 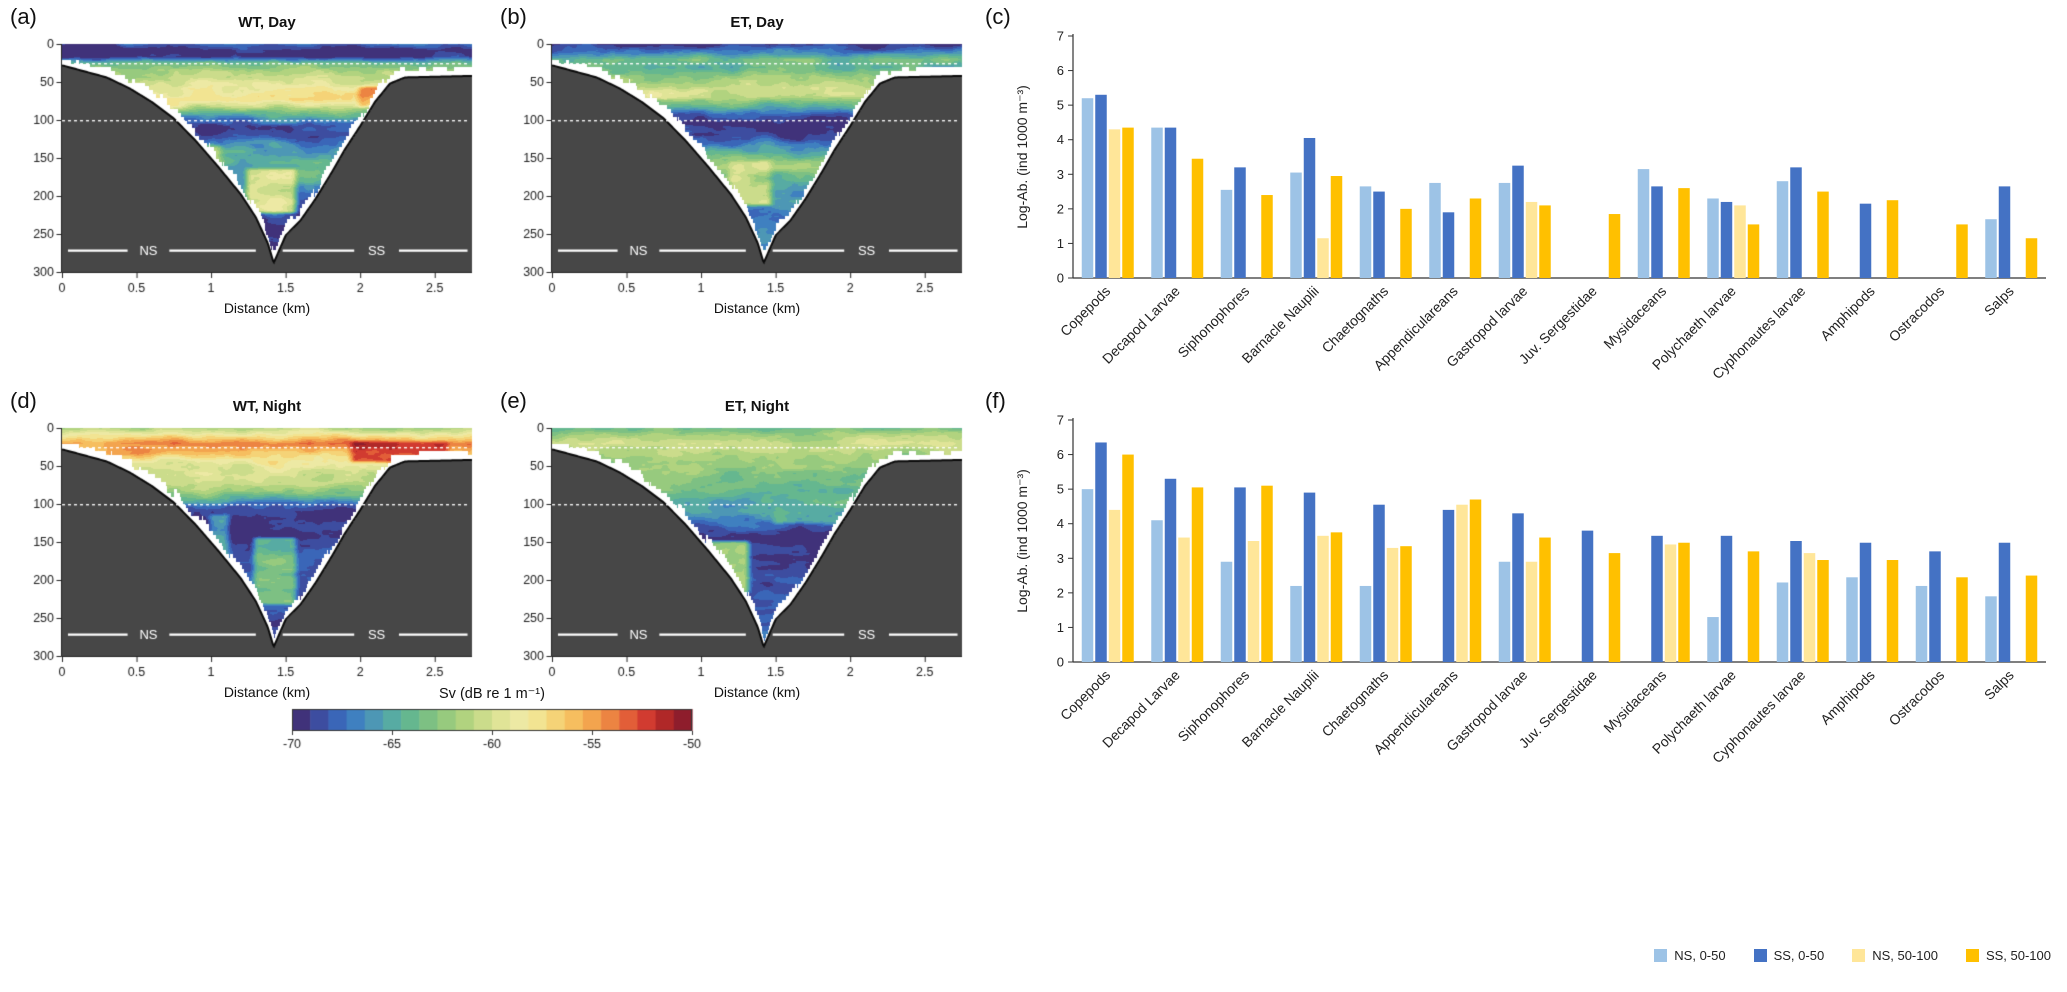 I want to click on legend-label: NS, 50-100, so click(x=1905, y=955).